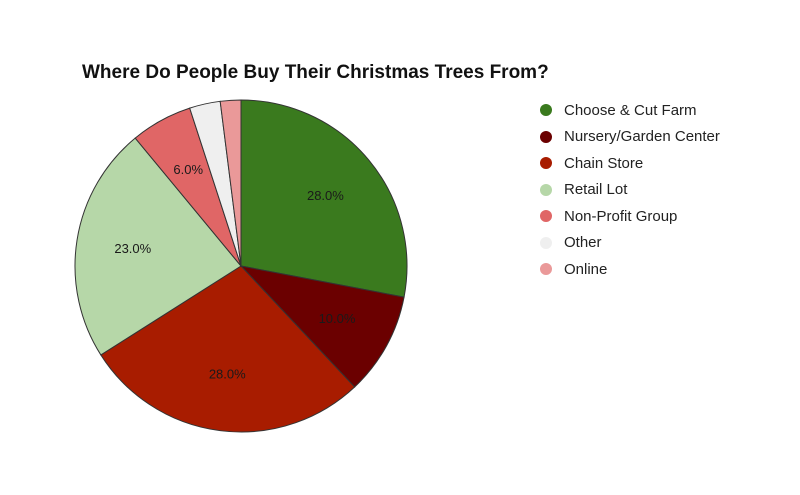 The image size is (800, 495). Describe the element at coordinates (337, 318) in the screenshot. I see `slice-label-nursery-garden-center: 10.0%` at that location.